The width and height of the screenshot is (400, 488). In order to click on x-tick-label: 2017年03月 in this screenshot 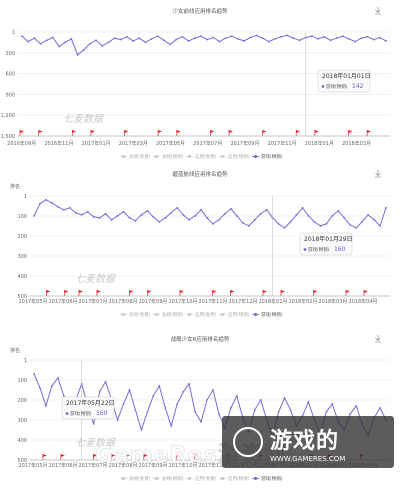, I will do `click(133, 143)`.